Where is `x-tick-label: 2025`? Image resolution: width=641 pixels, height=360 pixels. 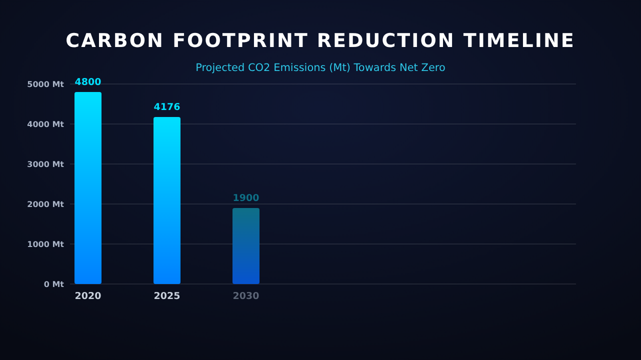
x-tick-label: 2025 is located at coordinates (167, 296).